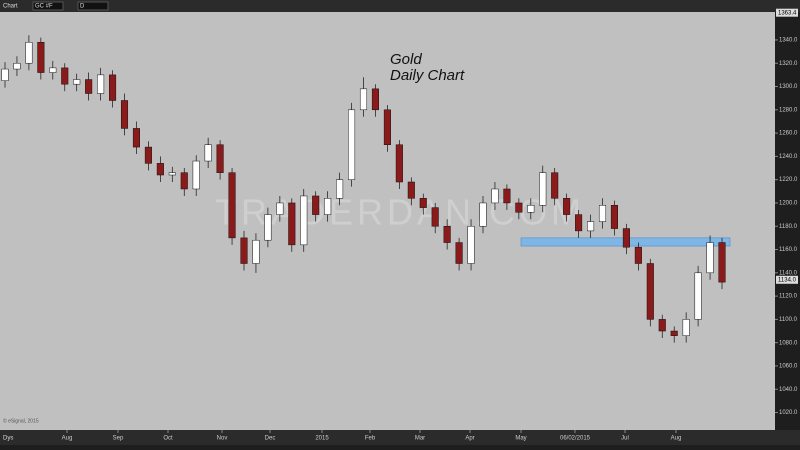  Describe the element at coordinates (788, 250) in the screenshot. I see `y-tick-label: 1160.0` at that location.